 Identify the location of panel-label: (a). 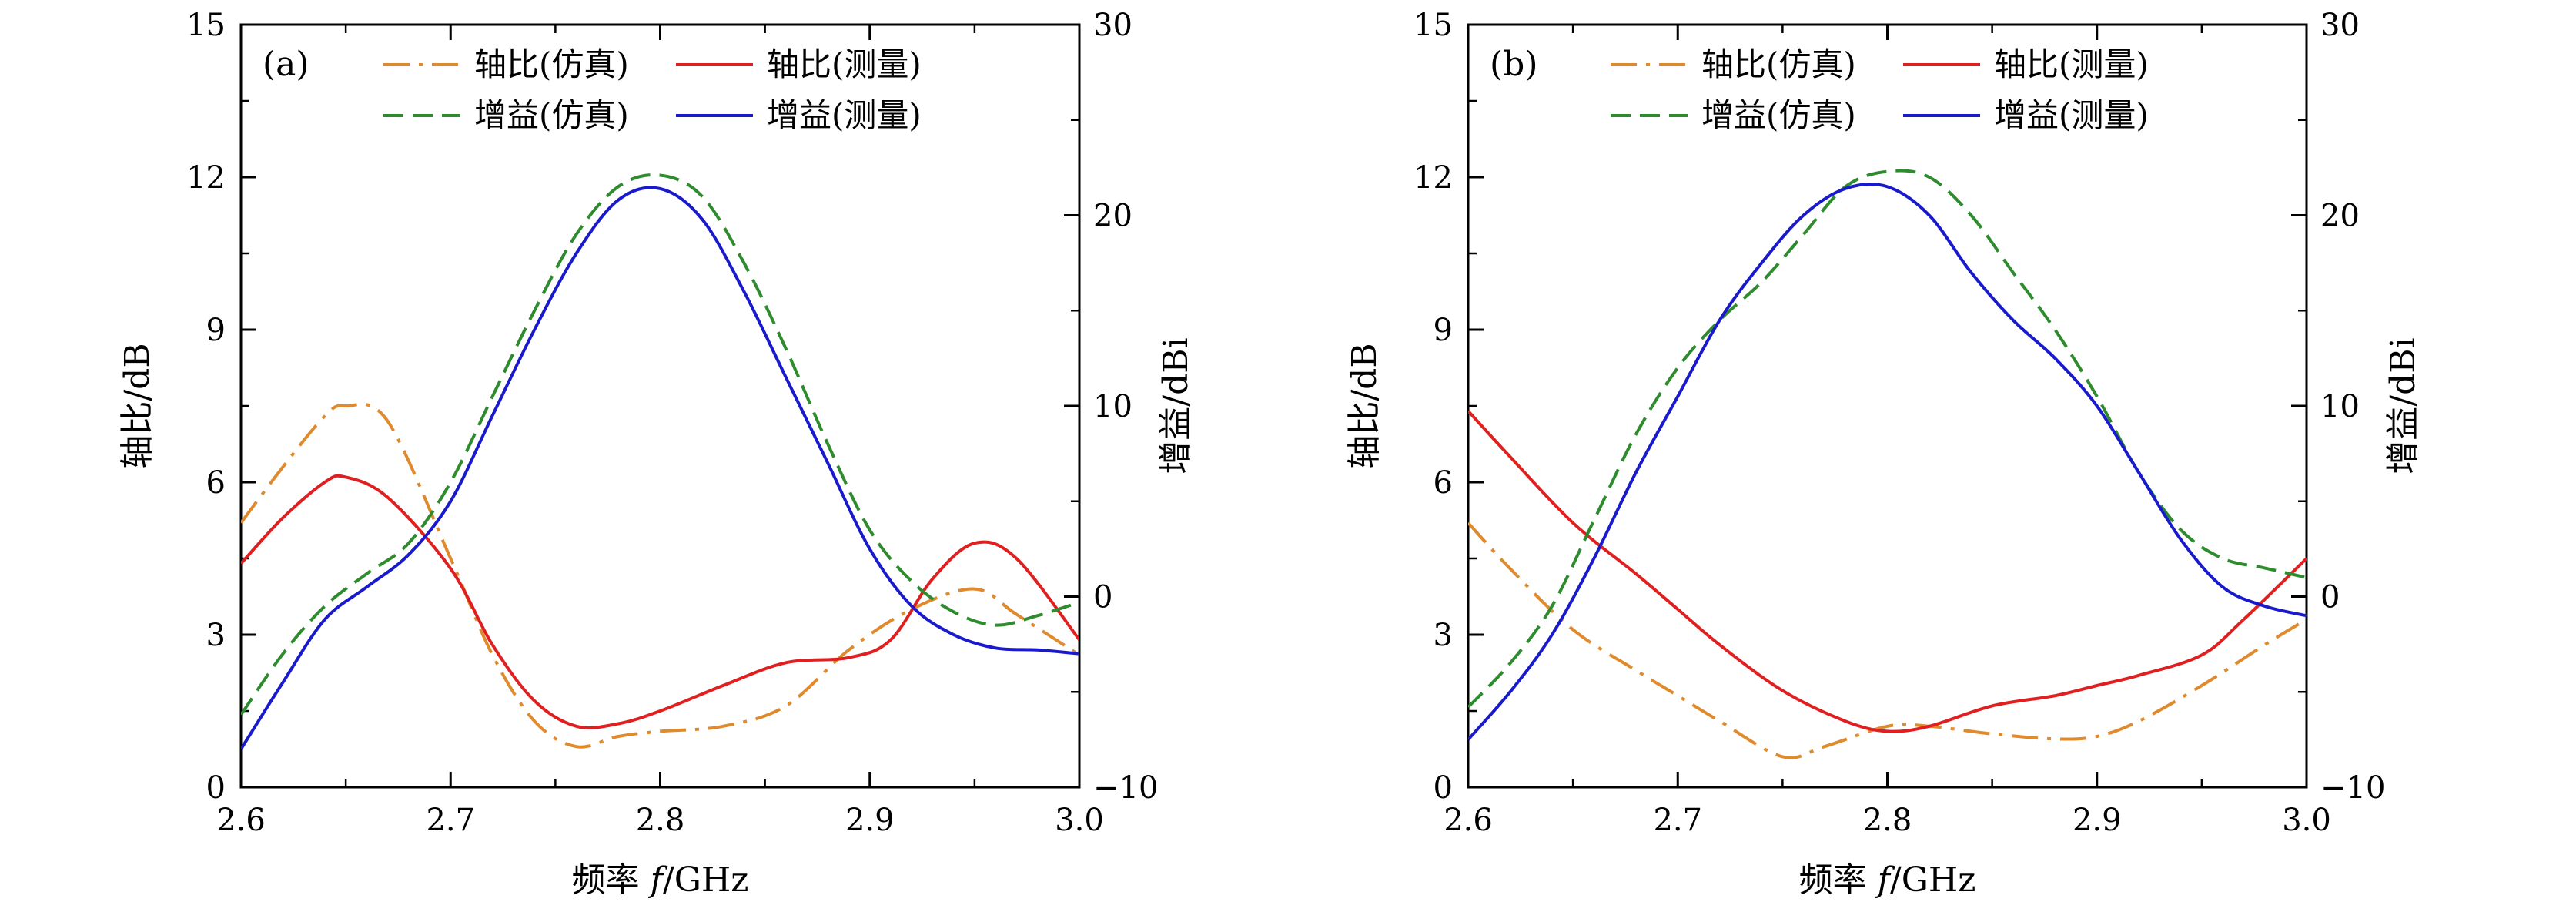
(286, 65).